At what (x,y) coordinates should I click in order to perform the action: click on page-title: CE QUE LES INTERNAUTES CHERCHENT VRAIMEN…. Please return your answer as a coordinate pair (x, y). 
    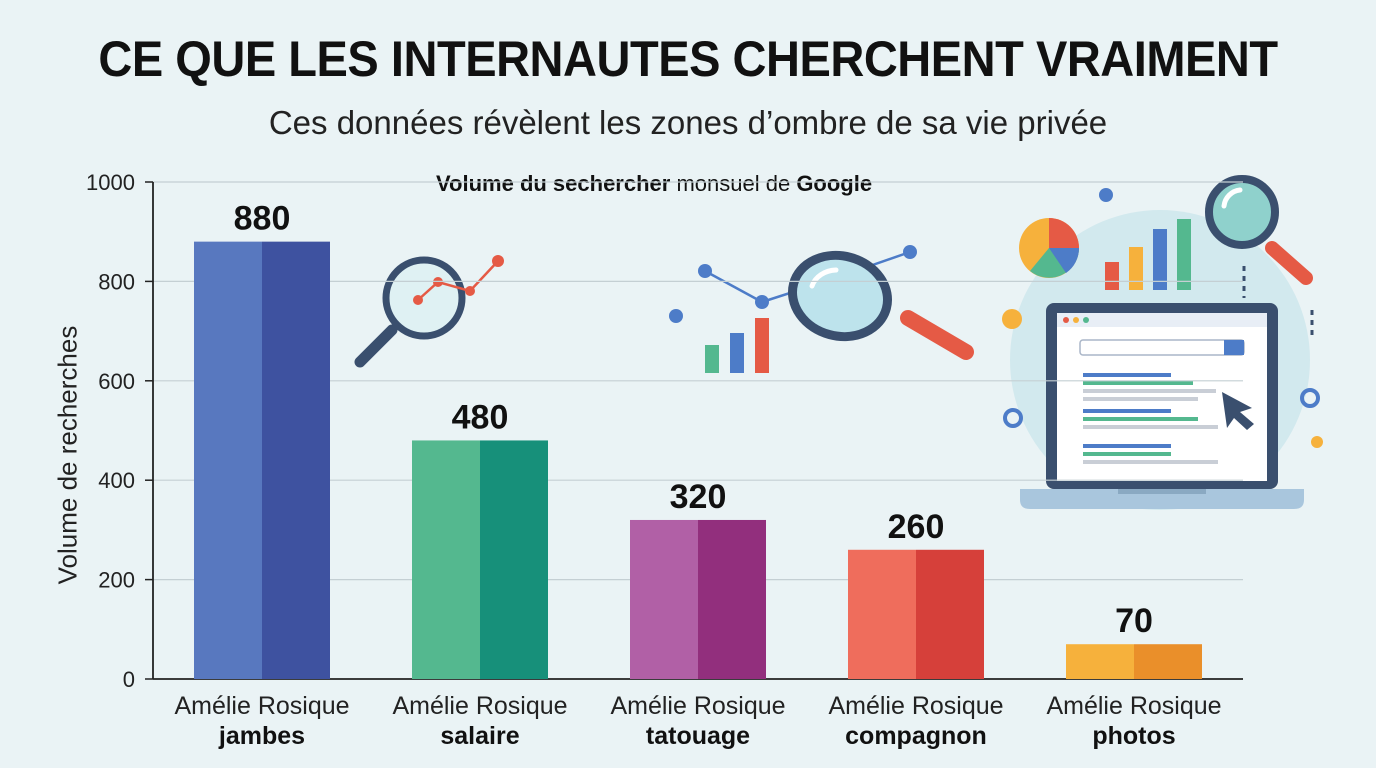
    Looking at the image, I should click on (688, 59).